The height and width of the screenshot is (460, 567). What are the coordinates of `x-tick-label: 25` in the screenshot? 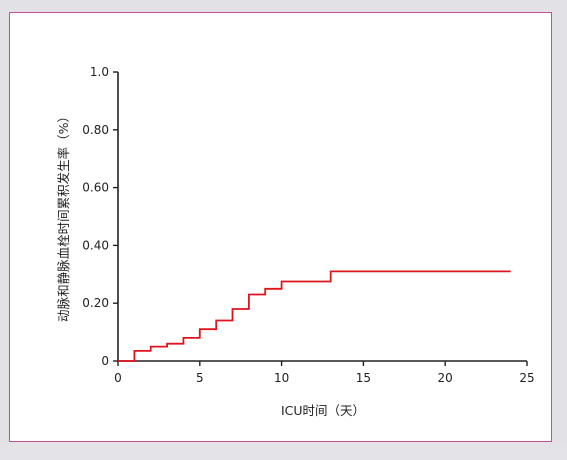 It's located at (526, 378).